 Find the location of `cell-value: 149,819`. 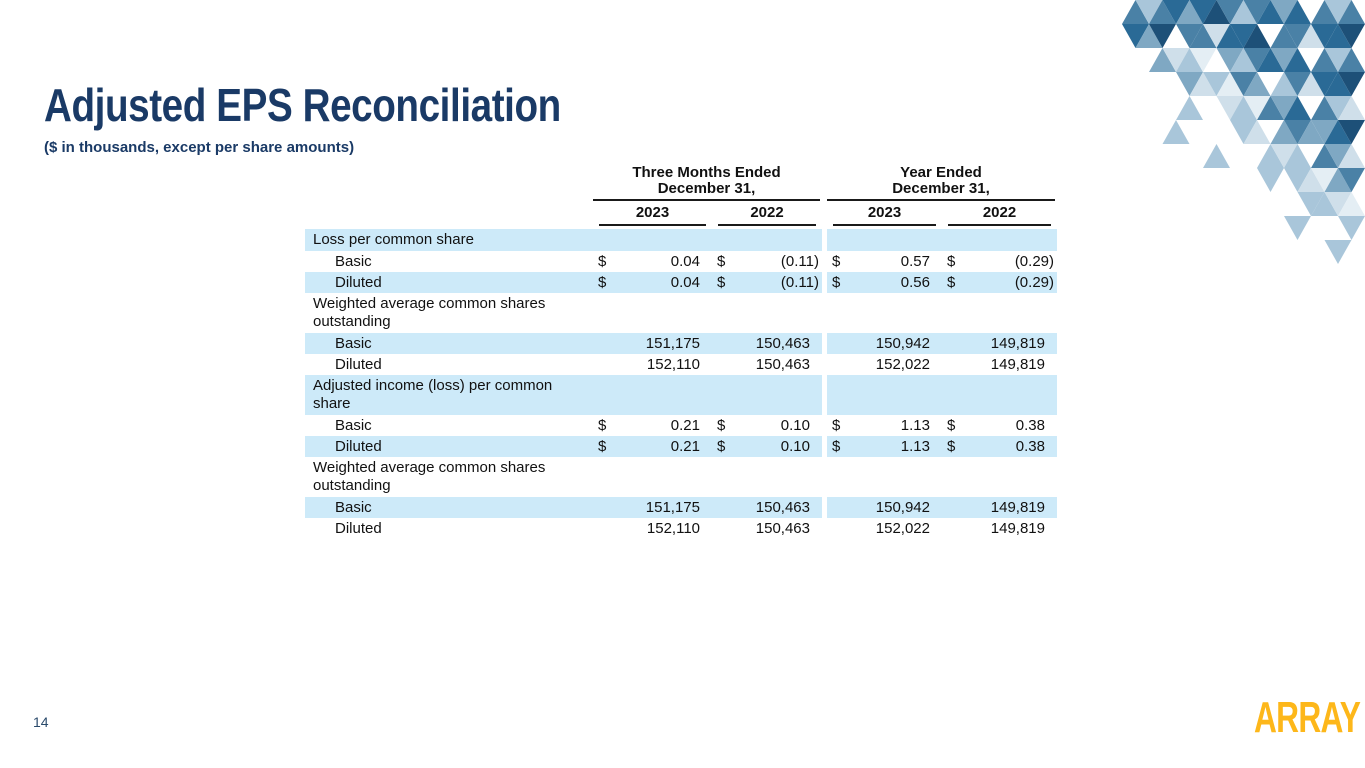

cell-value: 149,819 is located at coordinates (1017, 364).